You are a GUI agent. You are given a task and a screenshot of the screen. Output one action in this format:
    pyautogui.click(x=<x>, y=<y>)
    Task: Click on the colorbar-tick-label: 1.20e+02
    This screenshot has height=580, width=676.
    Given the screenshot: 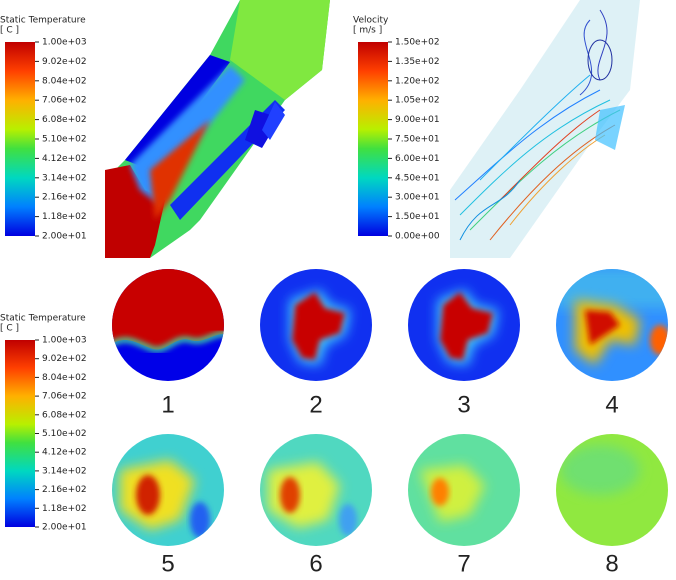 What is the action you would take?
    pyautogui.click(x=417, y=81)
    